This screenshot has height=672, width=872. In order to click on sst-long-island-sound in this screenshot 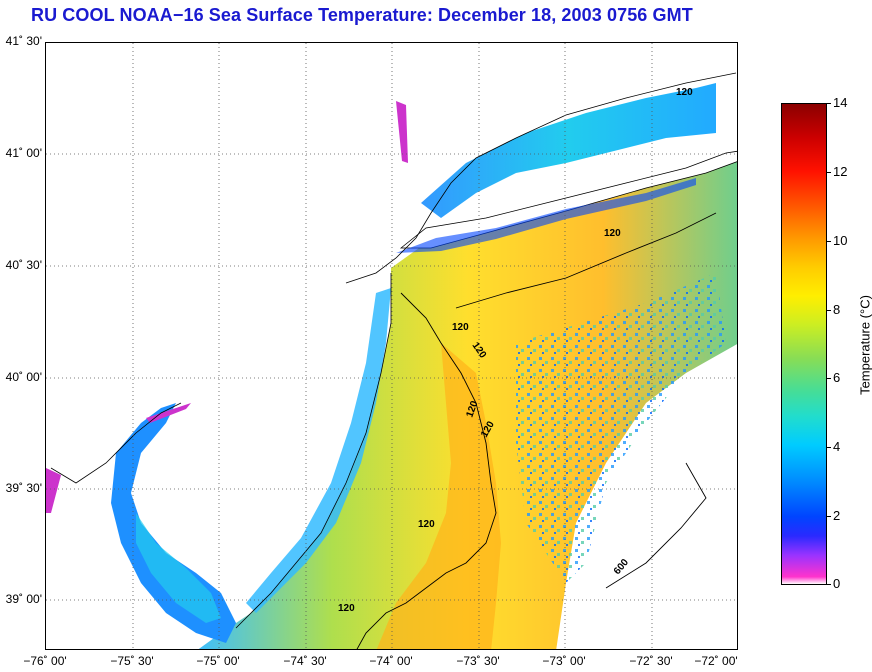, I will do `click(568, 150)`.